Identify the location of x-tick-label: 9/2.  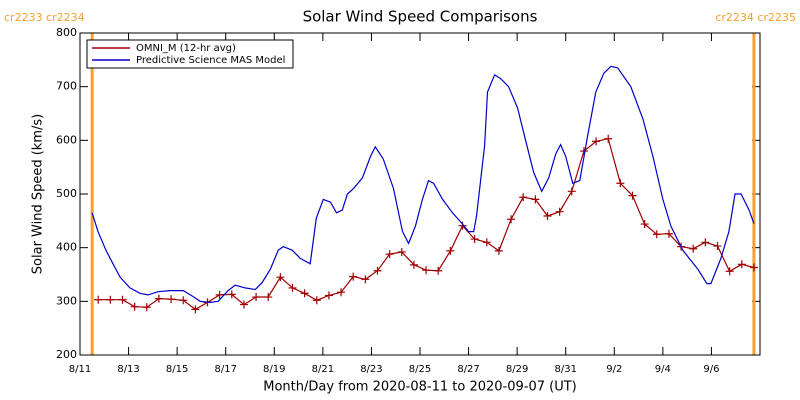
(614, 369).